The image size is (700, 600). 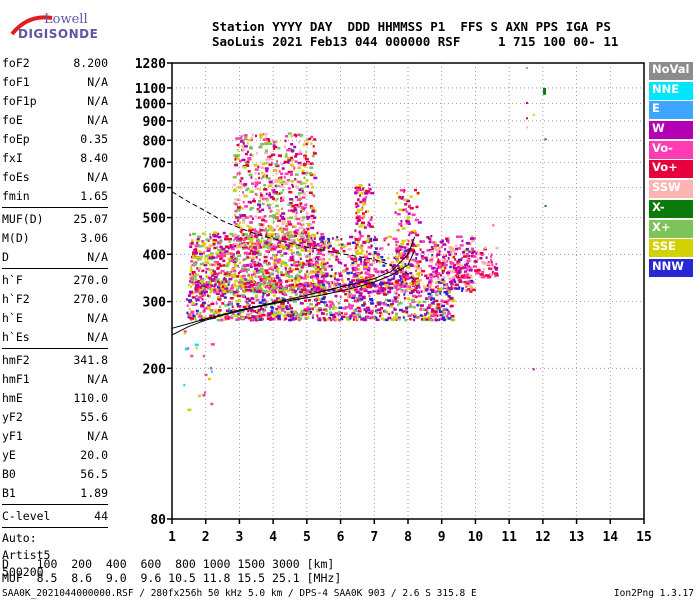 I want to click on param-name: foF2, so click(x=16, y=63).